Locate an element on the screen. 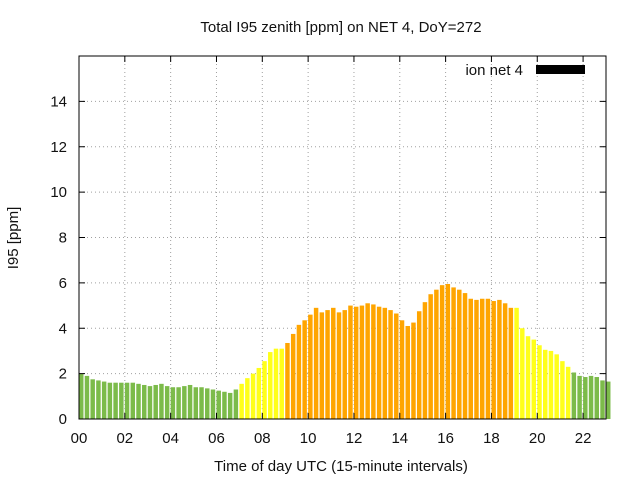  y-tick-label: 14 is located at coordinates (58, 101).